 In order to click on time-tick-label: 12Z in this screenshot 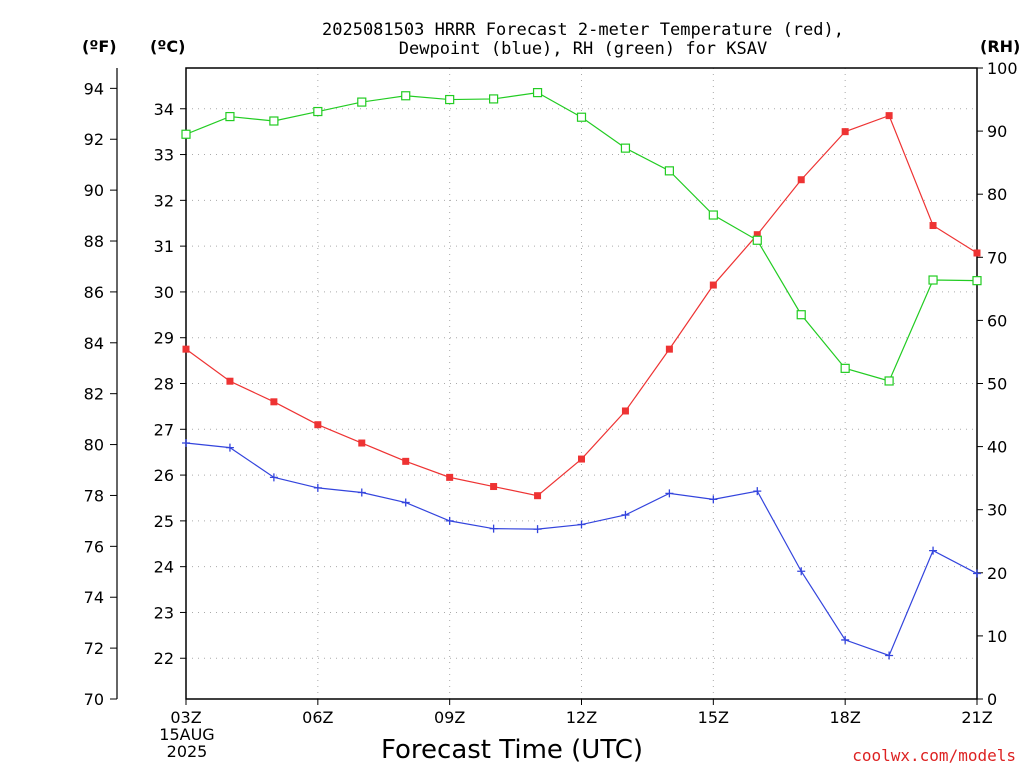, I will do `click(581, 717)`.